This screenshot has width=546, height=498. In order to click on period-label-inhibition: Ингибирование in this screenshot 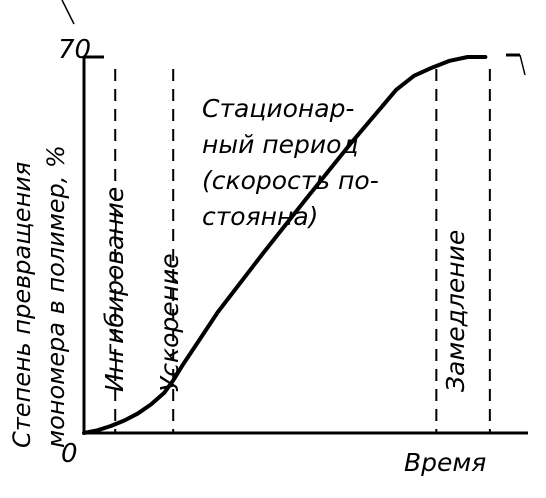, I will do `click(114, 289)`.